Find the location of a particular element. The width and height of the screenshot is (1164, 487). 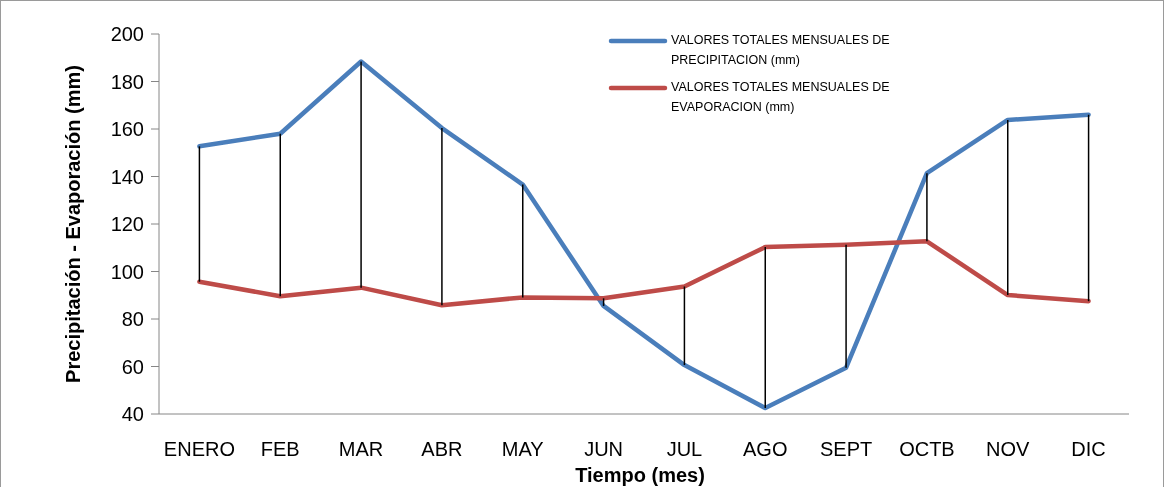

y-tick-label: 200 is located at coordinates (127, 34).